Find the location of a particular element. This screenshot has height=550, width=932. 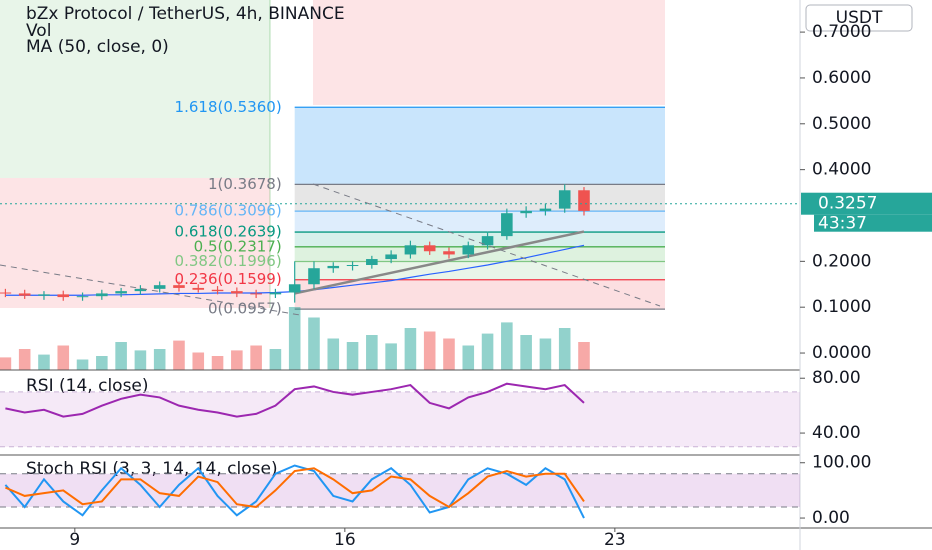

green-zone is located at coordinates (135, 89).